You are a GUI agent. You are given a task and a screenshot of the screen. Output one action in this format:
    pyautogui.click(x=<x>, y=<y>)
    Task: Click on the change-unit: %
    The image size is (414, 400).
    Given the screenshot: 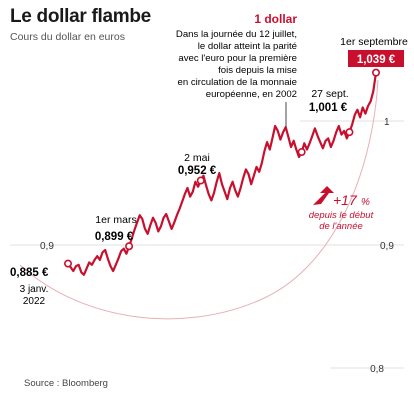 What is the action you would take?
    pyautogui.click(x=365, y=202)
    